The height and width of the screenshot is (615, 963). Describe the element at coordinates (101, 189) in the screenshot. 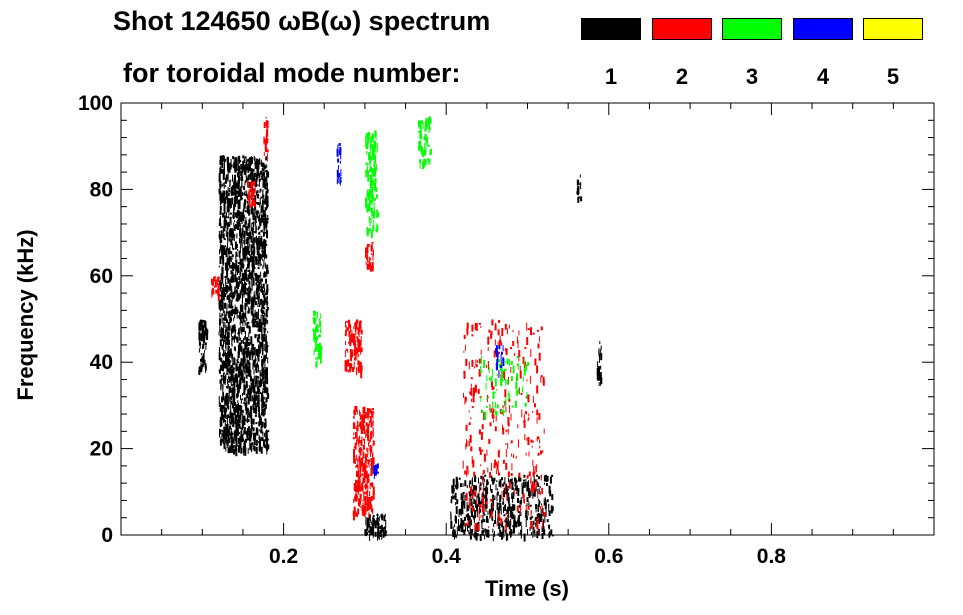

I see `y-tick-label: 80` at that location.